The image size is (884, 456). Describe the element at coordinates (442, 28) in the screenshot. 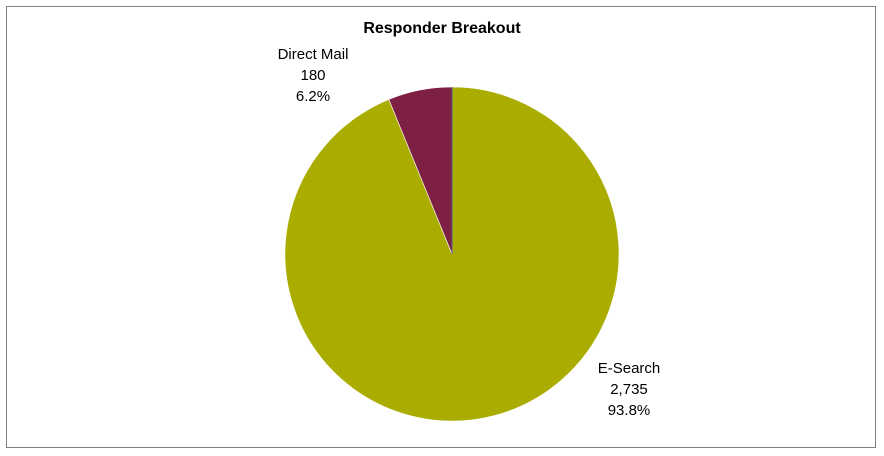

I see `chart-title: Responder Breakout` at that location.